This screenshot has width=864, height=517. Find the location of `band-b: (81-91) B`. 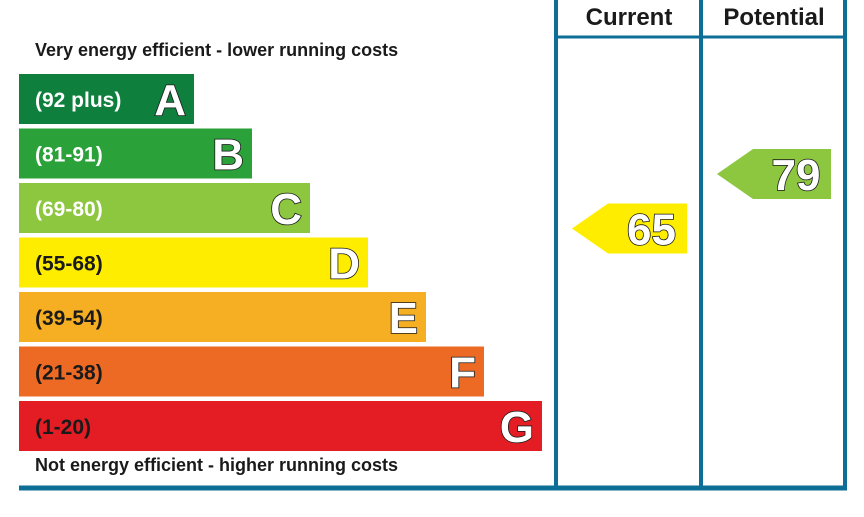

band-b: (81-91) B is located at coordinates (135, 154).